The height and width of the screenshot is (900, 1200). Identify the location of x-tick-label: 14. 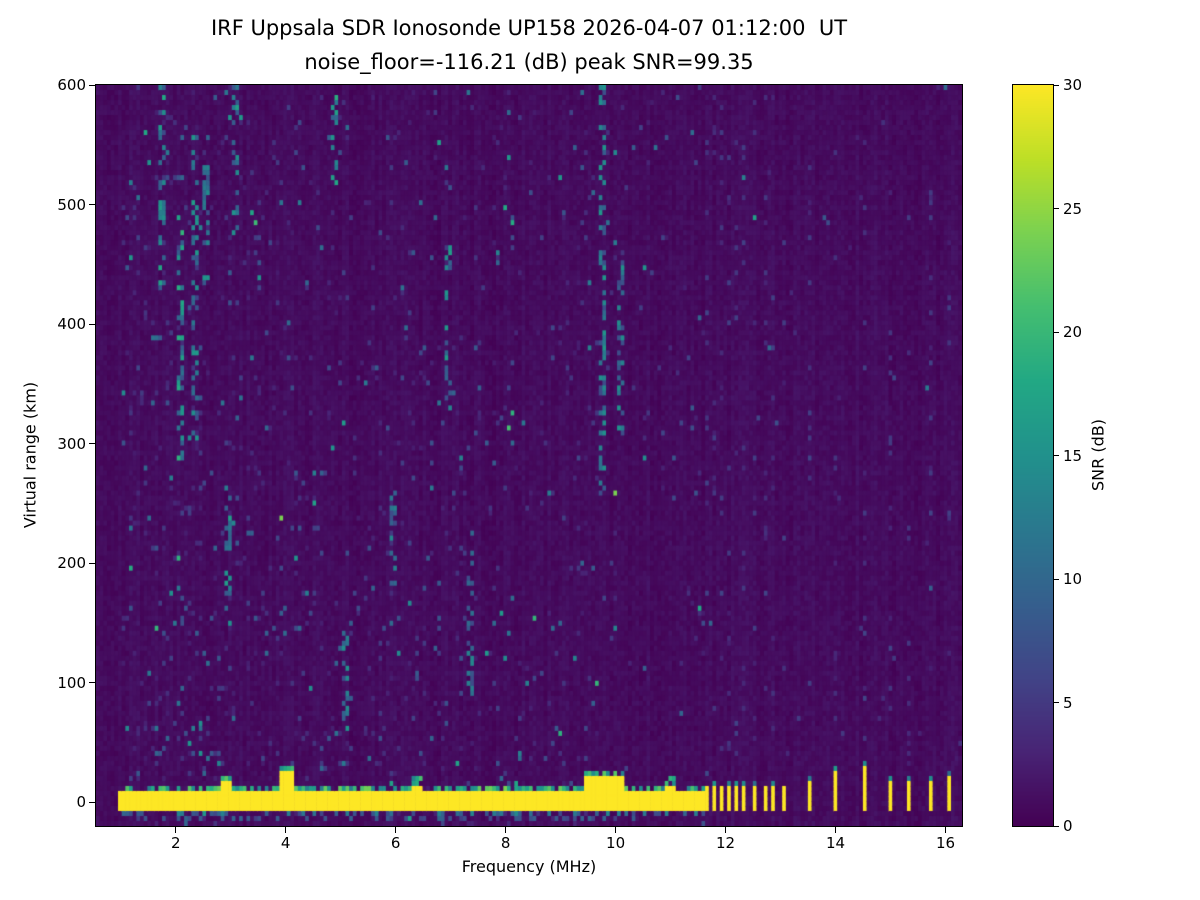
(835, 843).